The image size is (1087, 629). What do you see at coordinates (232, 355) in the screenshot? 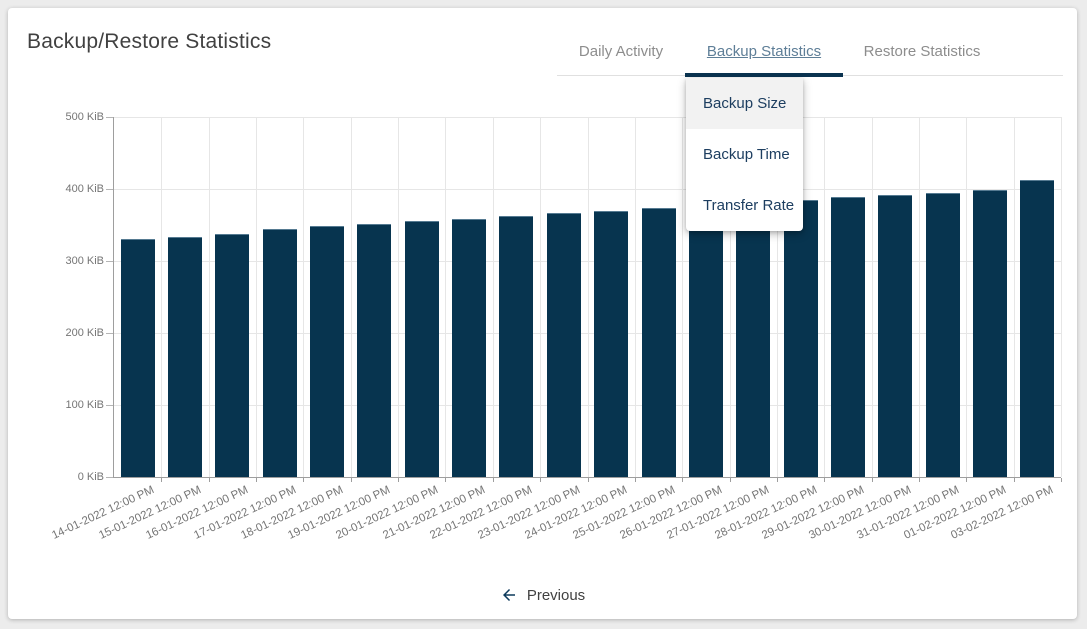
I see `bar-16-01-2022 12:00 PM` at bounding box center [232, 355].